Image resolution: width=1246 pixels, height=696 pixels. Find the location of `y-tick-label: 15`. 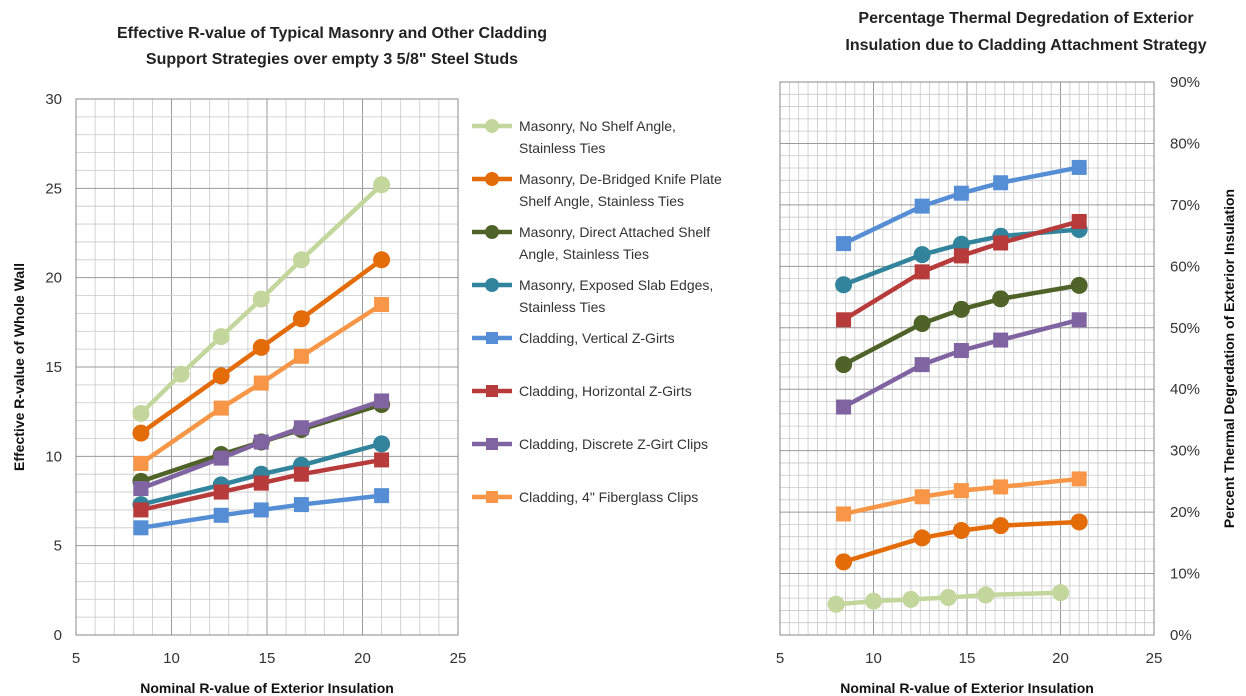

y-tick-label: 15 is located at coordinates (53, 367).